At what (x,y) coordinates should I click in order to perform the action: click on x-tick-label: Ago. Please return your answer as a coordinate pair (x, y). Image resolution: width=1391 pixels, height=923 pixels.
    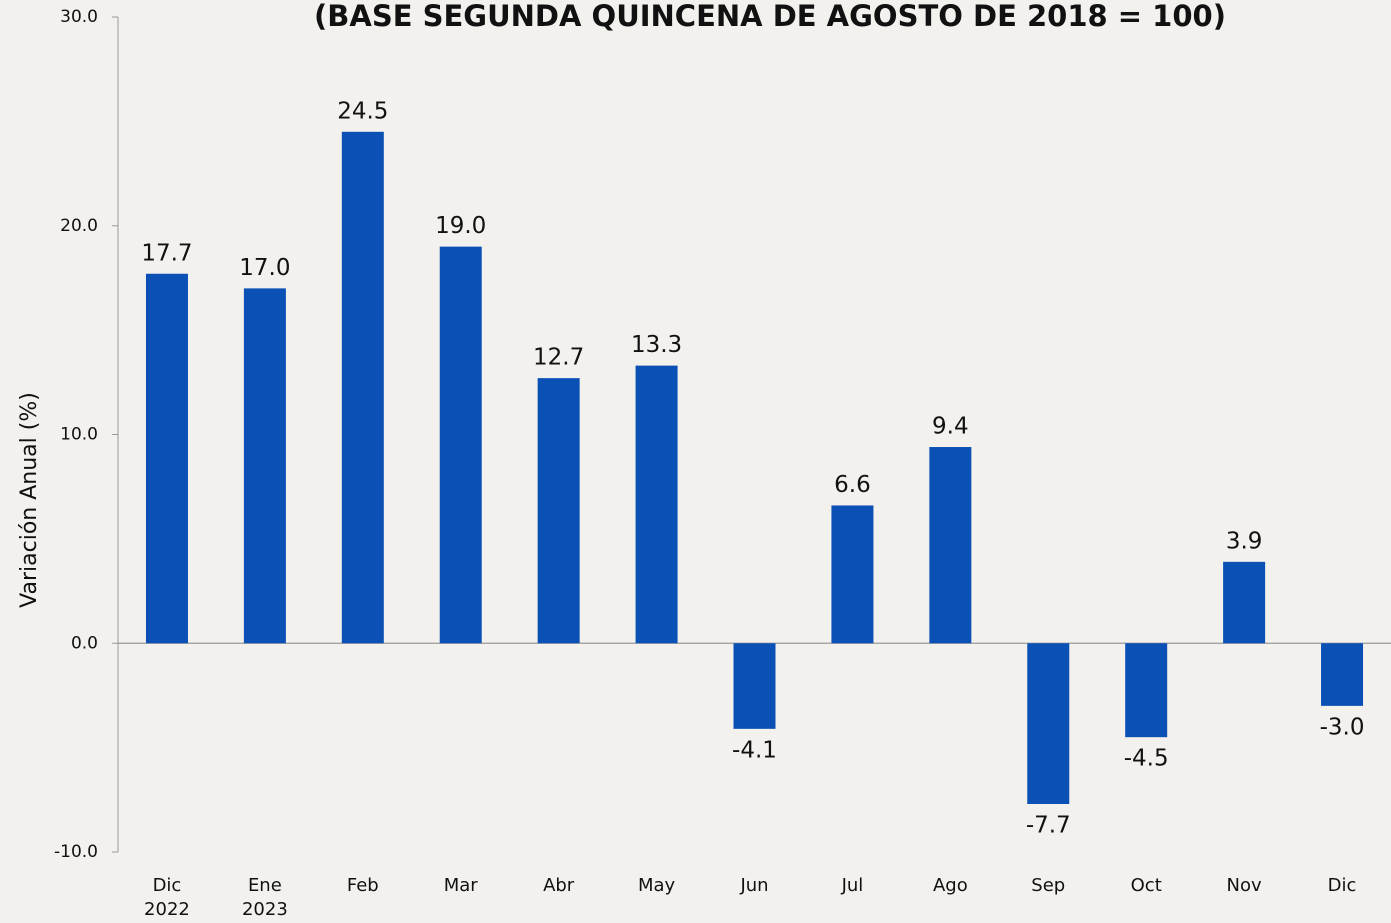
    Looking at the image, I should click on (950, 885).